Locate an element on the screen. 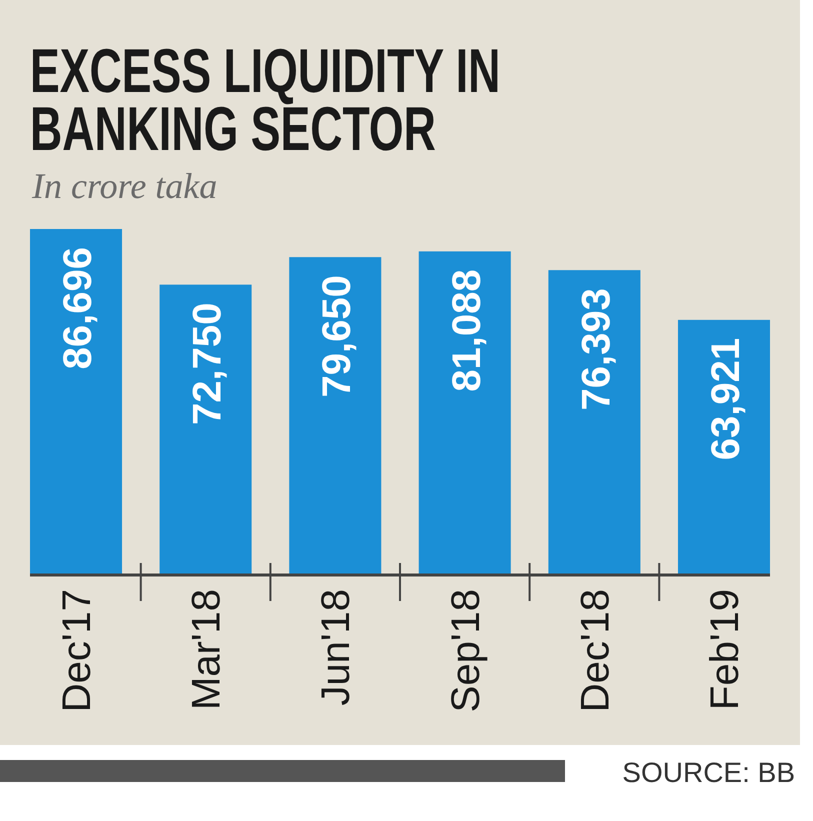 The width and height of the screenshot is (813, 821). x-tick-label: Dec'17 is located at coordinates (77, 650).